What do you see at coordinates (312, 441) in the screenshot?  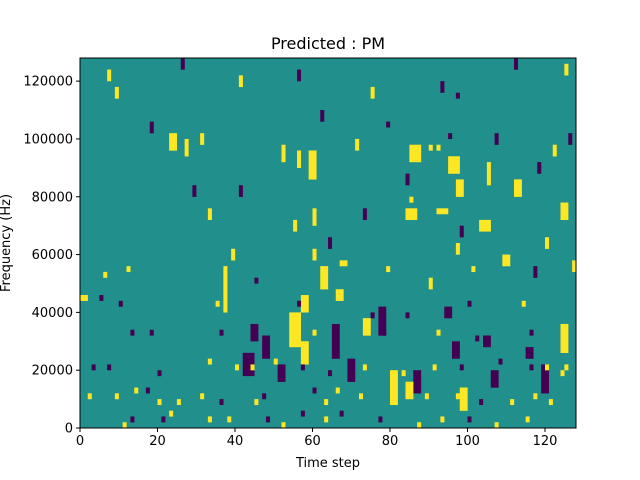 I see `x-tick-label: 60` at bounding box center [312, 441].